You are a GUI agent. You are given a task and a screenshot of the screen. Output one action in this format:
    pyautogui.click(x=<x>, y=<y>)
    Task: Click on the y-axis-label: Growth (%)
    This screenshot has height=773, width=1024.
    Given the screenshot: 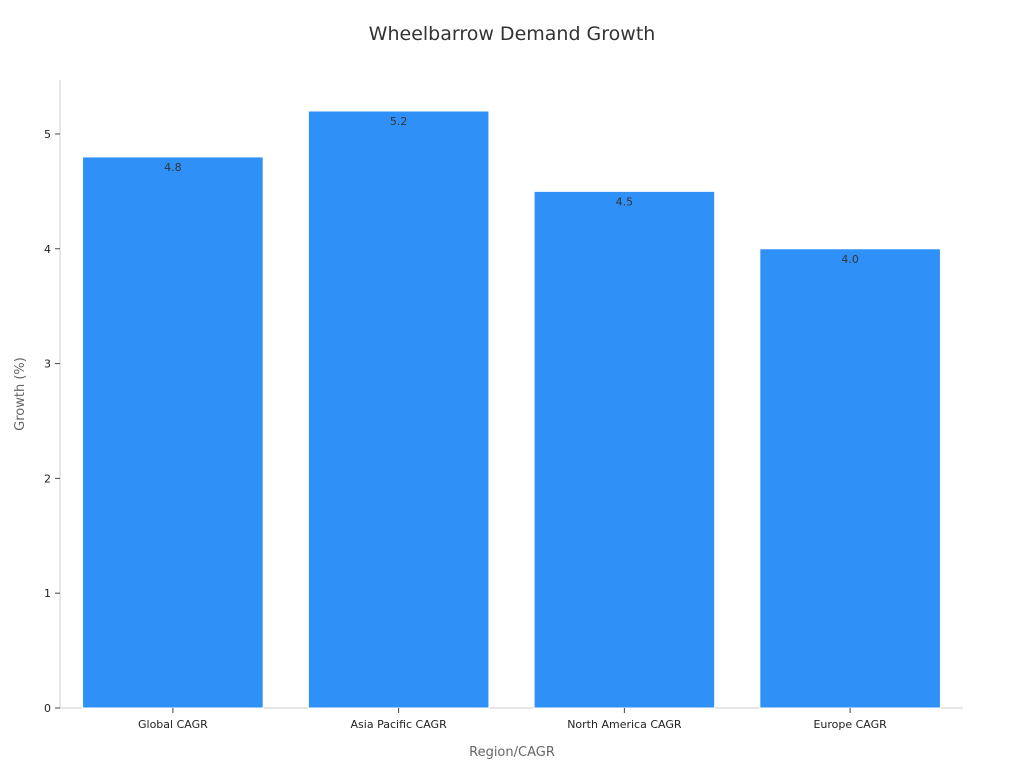 What is the action you would take?
    pyautogui.click(x=20, y=394)
    